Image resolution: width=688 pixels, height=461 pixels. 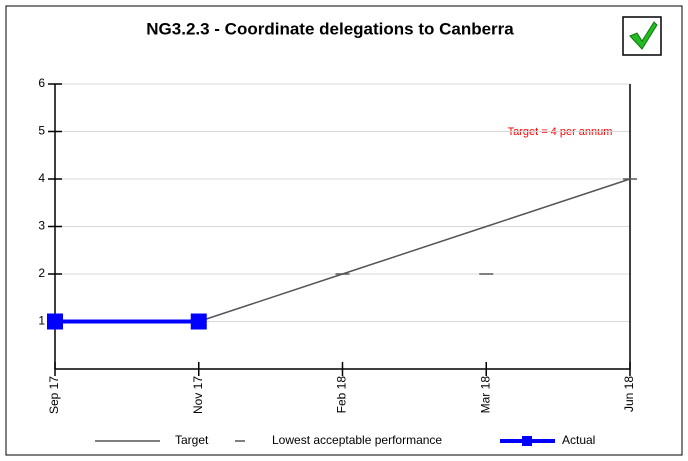 I want to click on legend-label: Lowest acceptable performance, so click(x=357, y=440).